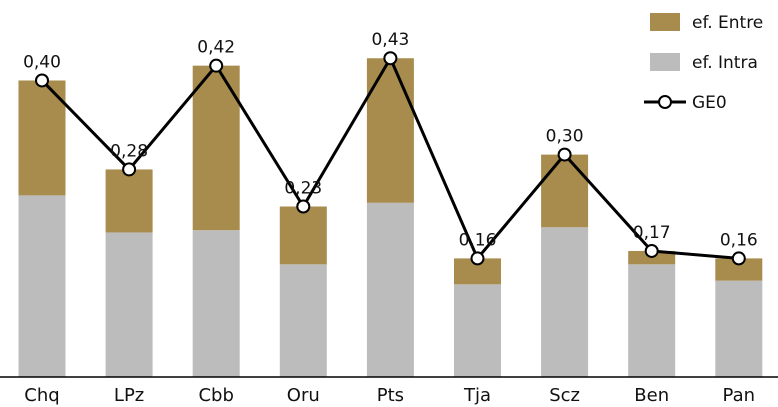 The width and height of the screenshot is (778, 407). What do you see at coordinates (129, 151) in the screenshot?
I see `data-label: 0,28` at bounding box center [129, 151].